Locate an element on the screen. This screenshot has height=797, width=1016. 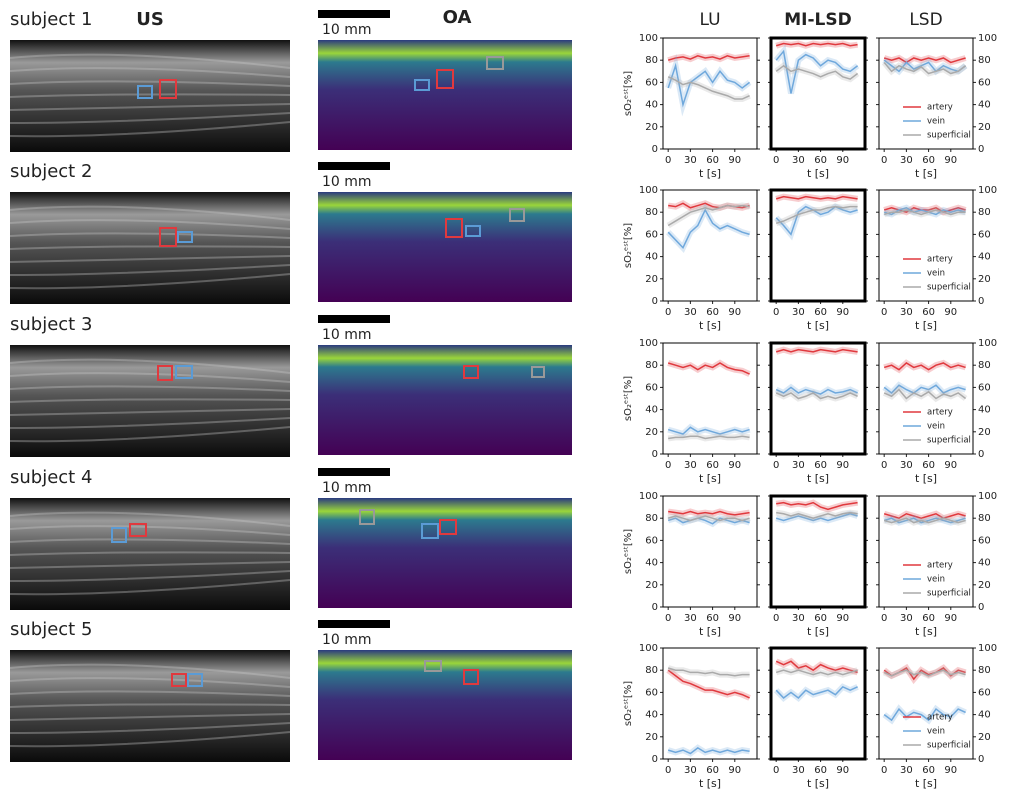
series-band is located at coordinates (708, 672).